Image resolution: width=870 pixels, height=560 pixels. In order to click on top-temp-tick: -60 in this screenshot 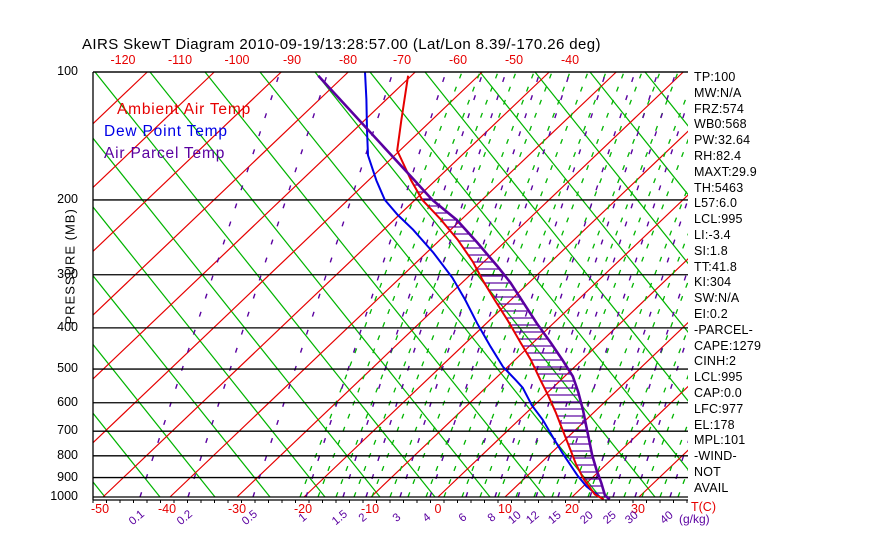, I will do `click(458, 60)`.